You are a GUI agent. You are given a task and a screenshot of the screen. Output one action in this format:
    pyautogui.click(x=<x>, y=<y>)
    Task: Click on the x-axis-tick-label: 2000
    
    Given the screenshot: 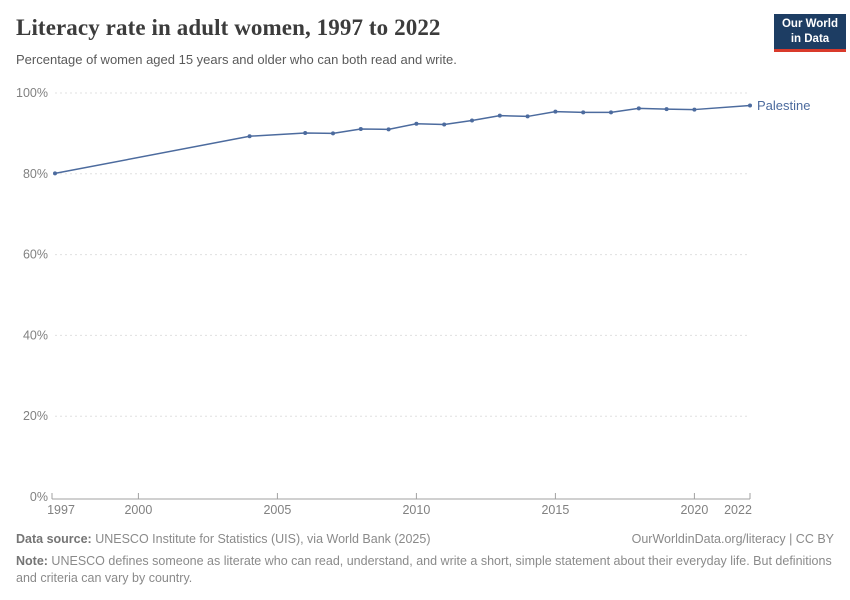 What is the action you would take?
    pyautogui.click(x=138, y=510)
    